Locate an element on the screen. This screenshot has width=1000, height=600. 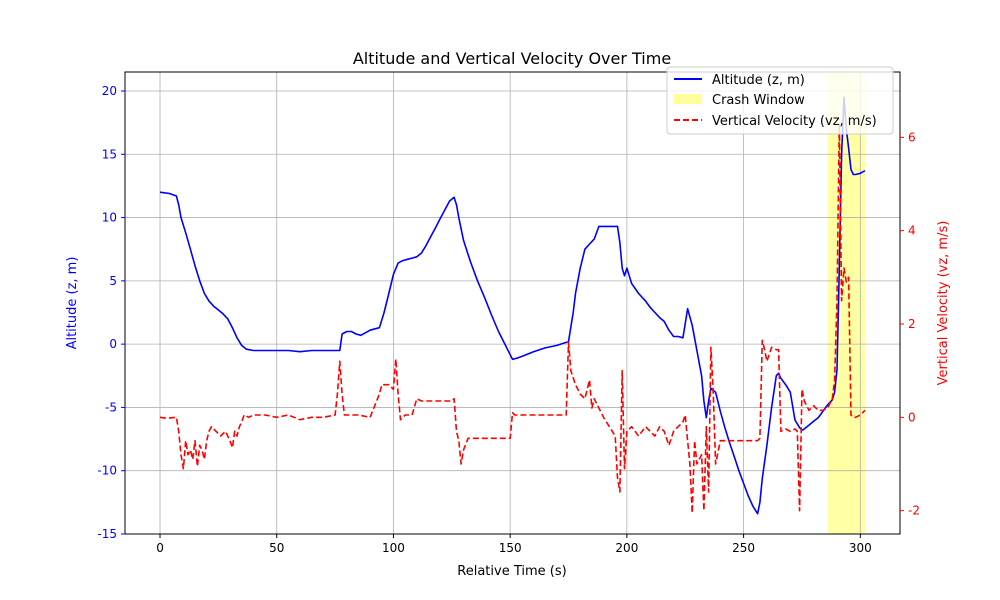
x-tick-label: 150 is located at coordinates (510, 548).